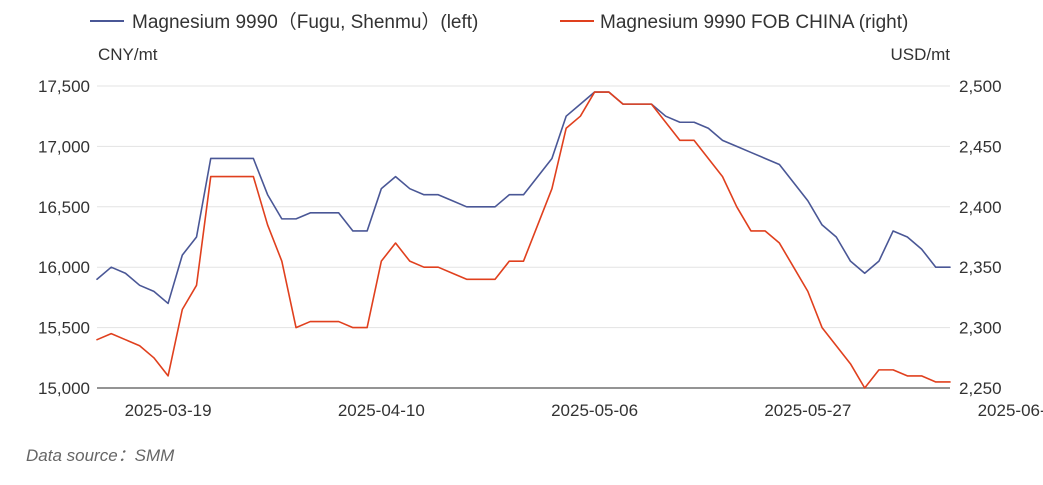 This screenshot has height=485, width=1043. Describe the element at coordinates (64, 207) in the screenshot. I see `left-tick-label: 16,500` at that location.